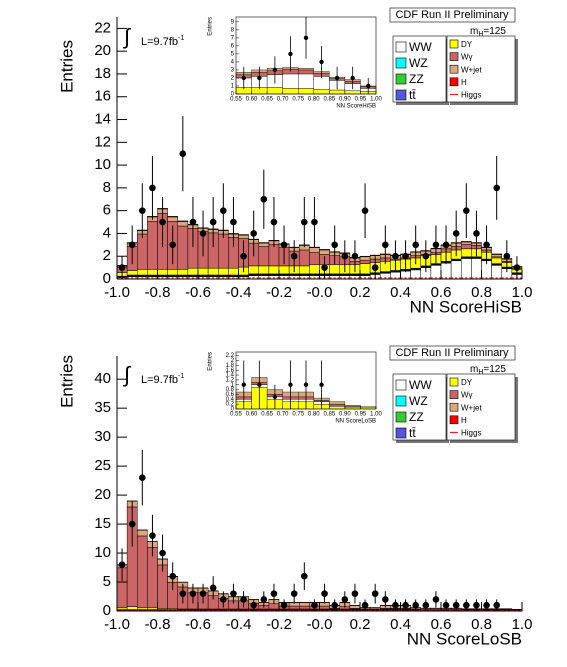 The height and width of the screenshot is (667, 567). Describe the element at coordinates (233, 54) in the screenshot. I see `inset-y-tick-label: 5` at that location.